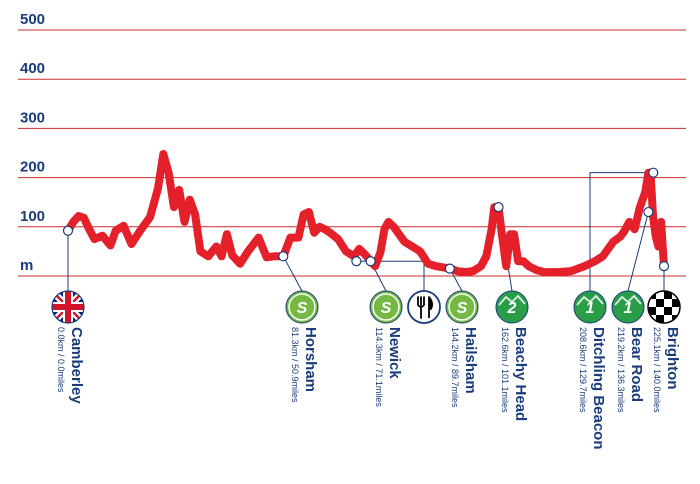  I want to click on waypoint-name-hailsham: Hailsham, so click(470, 360).